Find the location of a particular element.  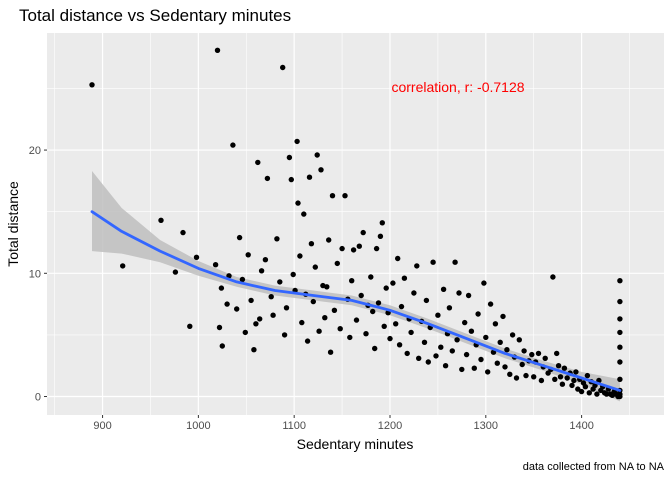

x-tick-label: 1100 is located at coordinates (294, 426).